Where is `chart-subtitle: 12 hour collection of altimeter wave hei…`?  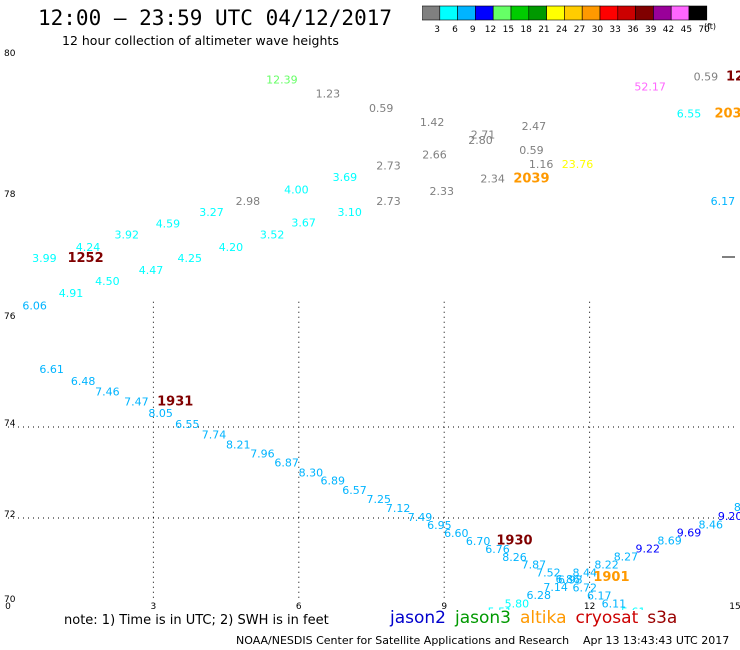
chart-subtitle: 12 hour collection of altimeter wave hei… is located at coordinates (200, 40).